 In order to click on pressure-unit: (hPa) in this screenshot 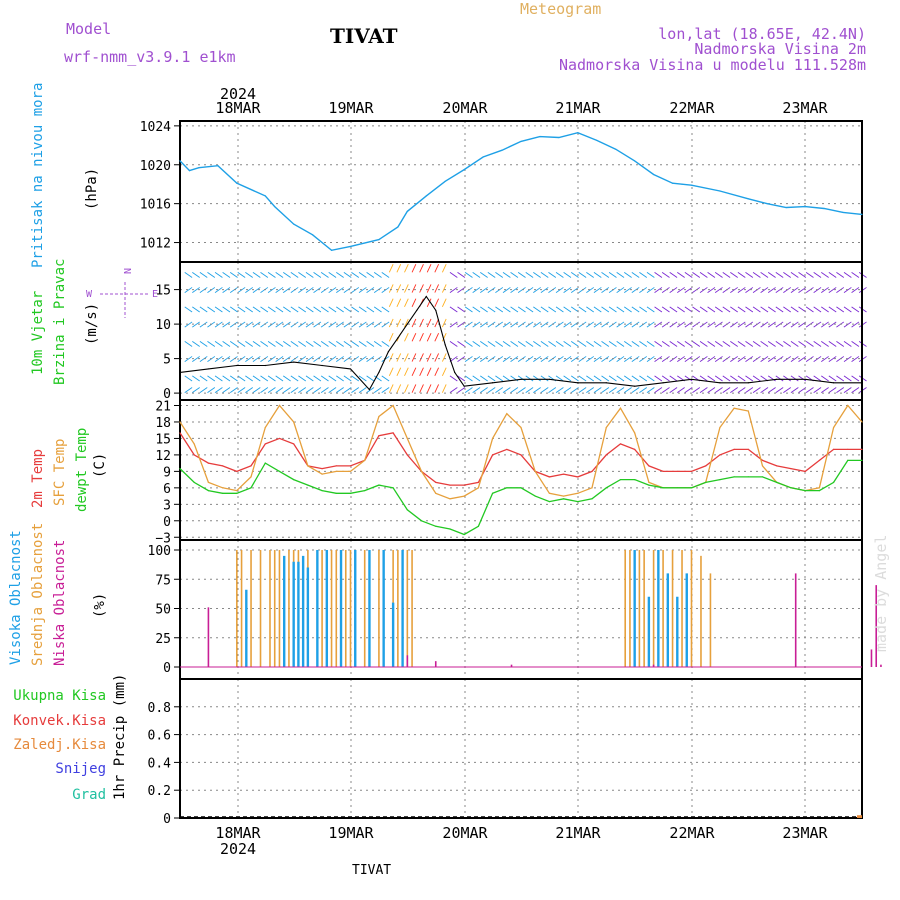, I will do `click(92, 189)`.